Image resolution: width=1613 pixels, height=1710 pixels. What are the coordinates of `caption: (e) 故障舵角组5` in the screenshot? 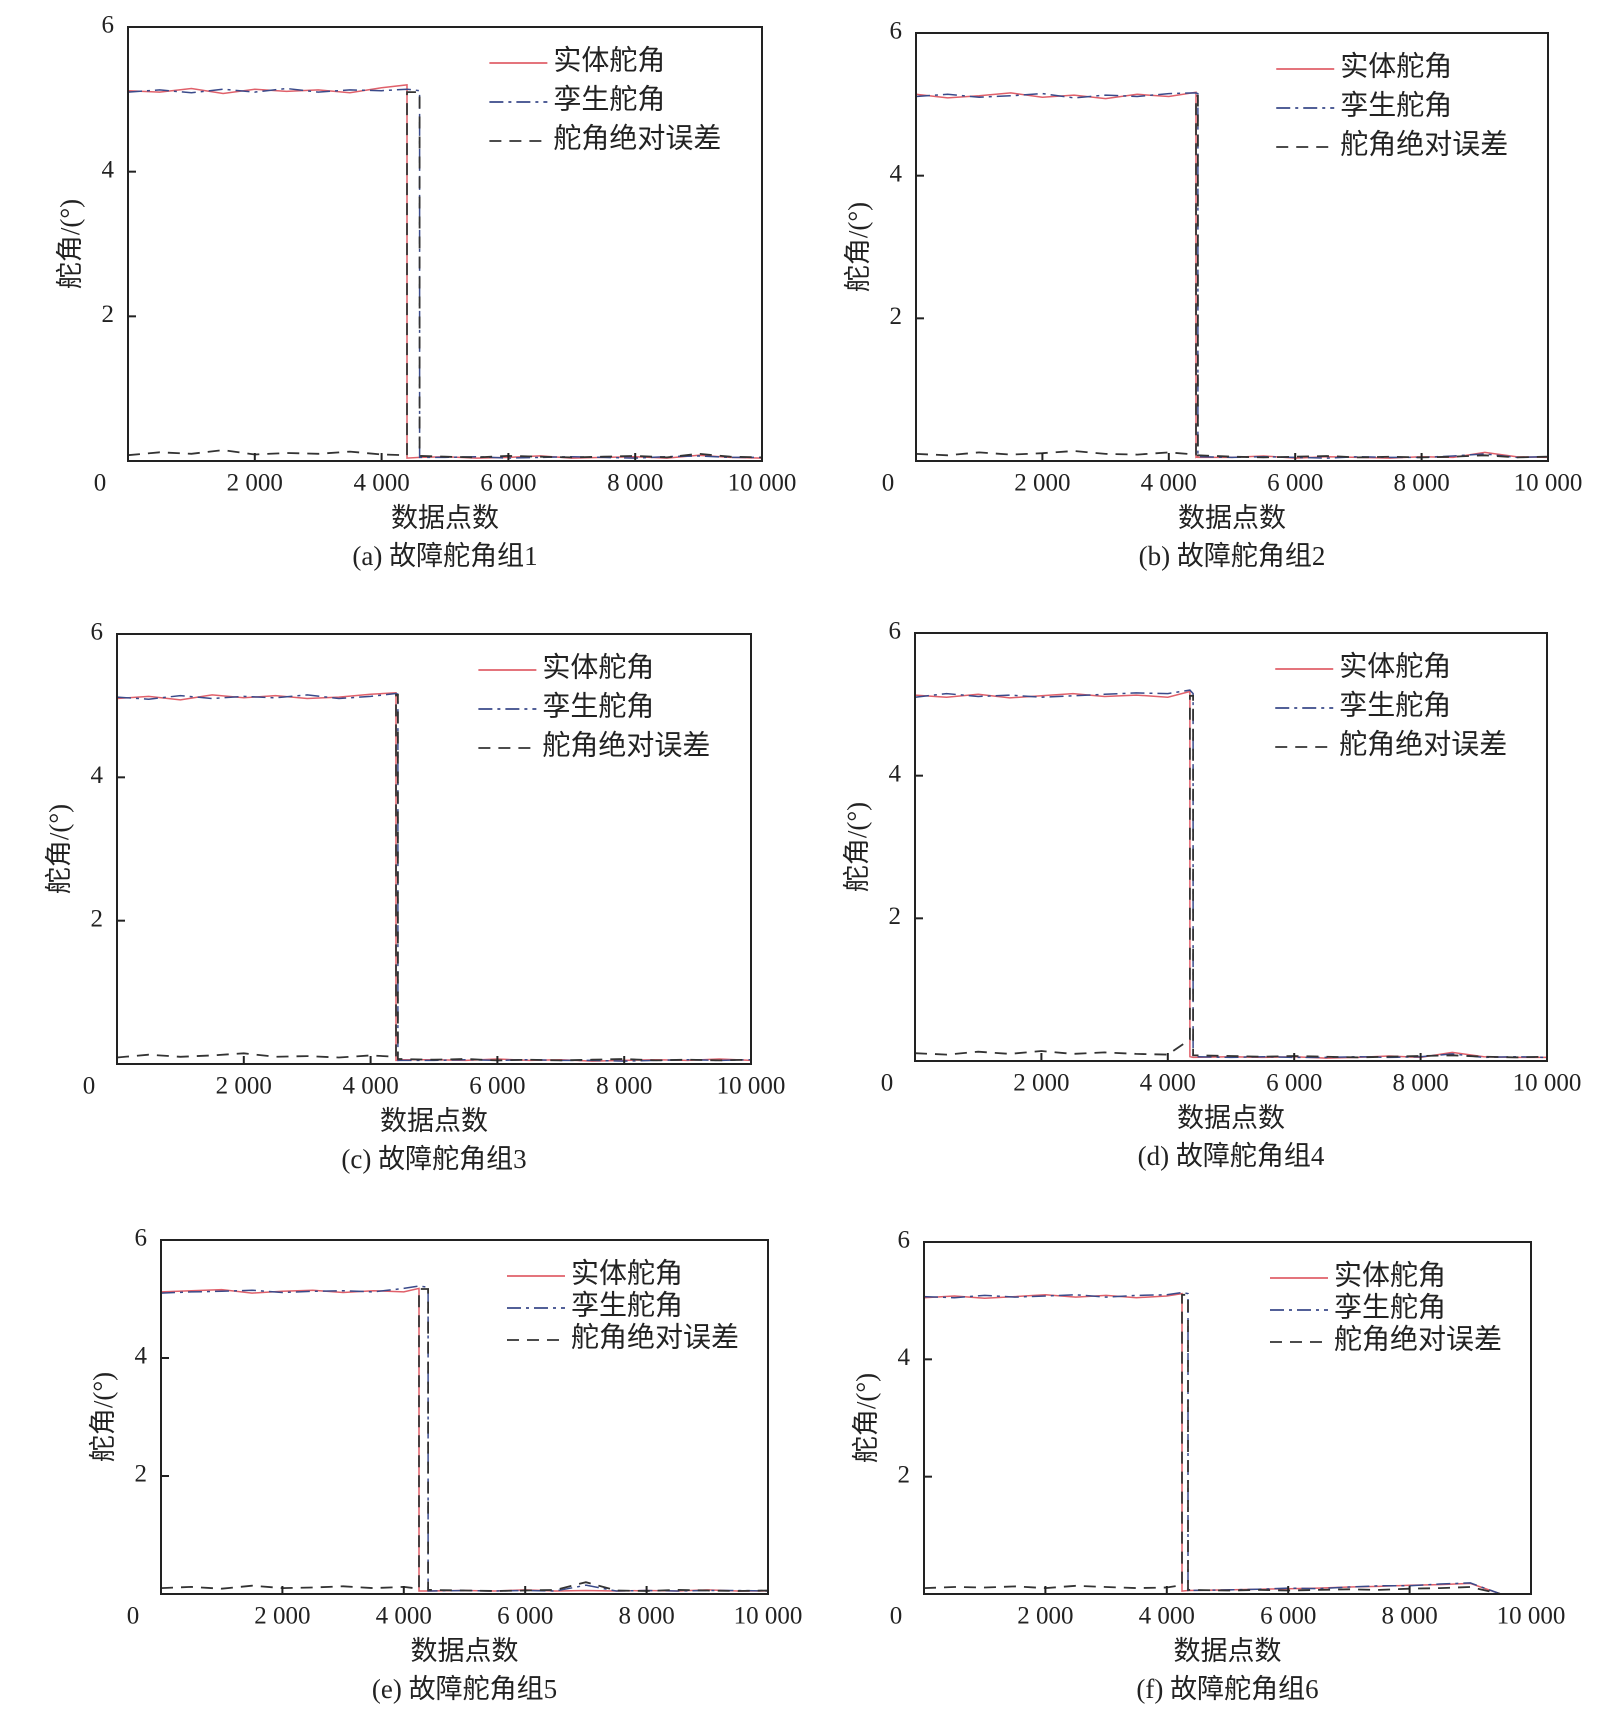 It's located at (464, 1689).